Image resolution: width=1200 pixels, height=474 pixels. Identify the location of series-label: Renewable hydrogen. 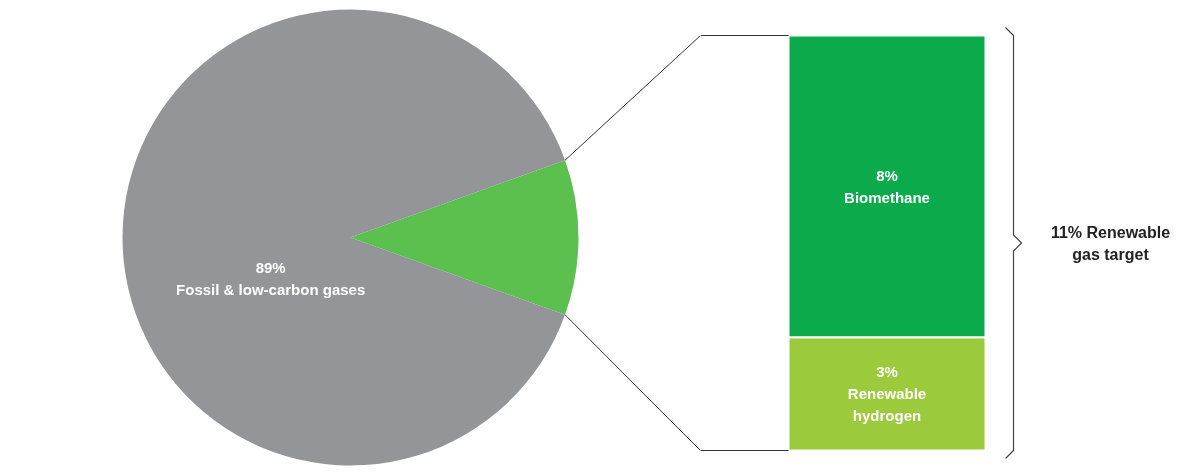
(887, 405).